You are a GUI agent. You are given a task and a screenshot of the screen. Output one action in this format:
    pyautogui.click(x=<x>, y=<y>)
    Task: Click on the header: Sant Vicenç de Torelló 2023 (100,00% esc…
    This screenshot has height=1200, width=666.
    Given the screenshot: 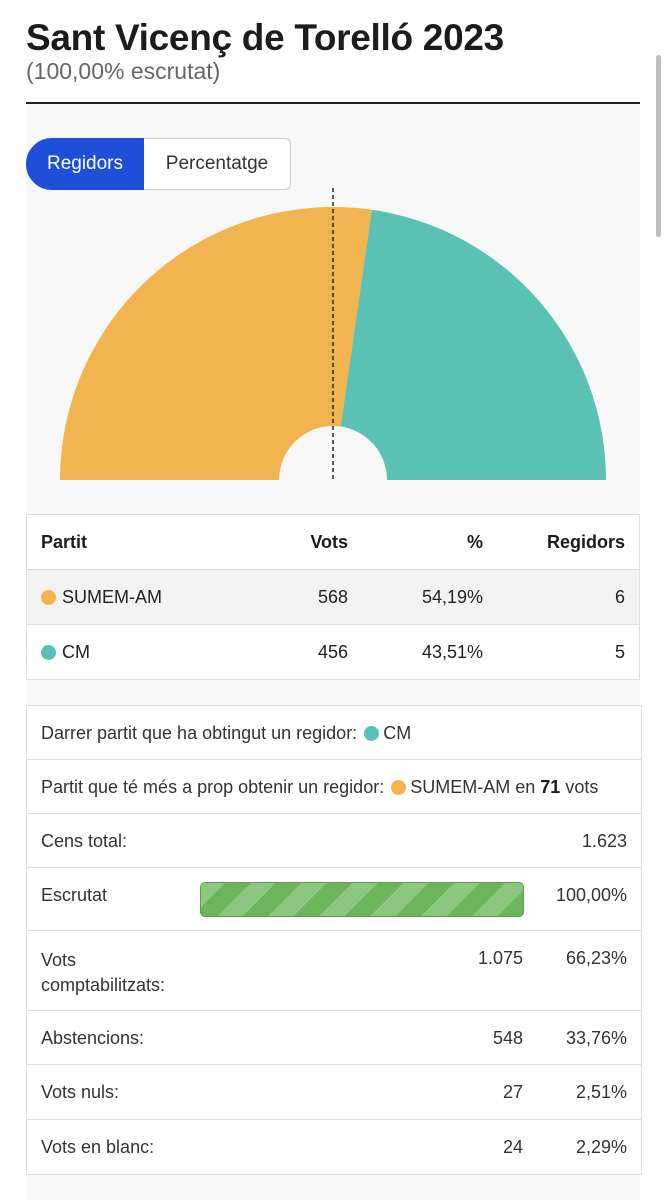 What is the action you would take?
    pyautogui.click(x=333, y=49)
    